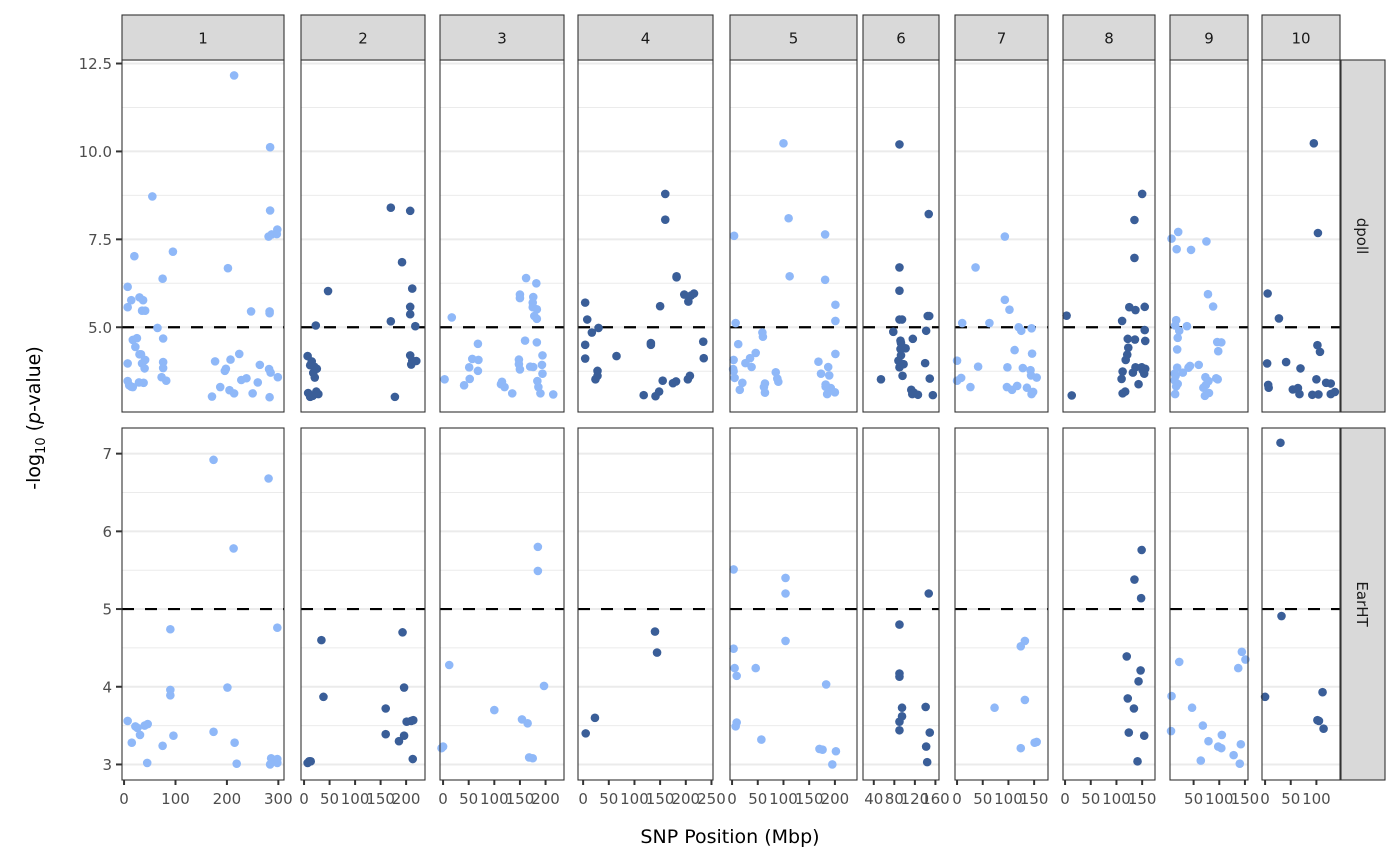 This screenshot has height=865, width=1400. I want to click on strip-label: 10, so click(1300, 39).